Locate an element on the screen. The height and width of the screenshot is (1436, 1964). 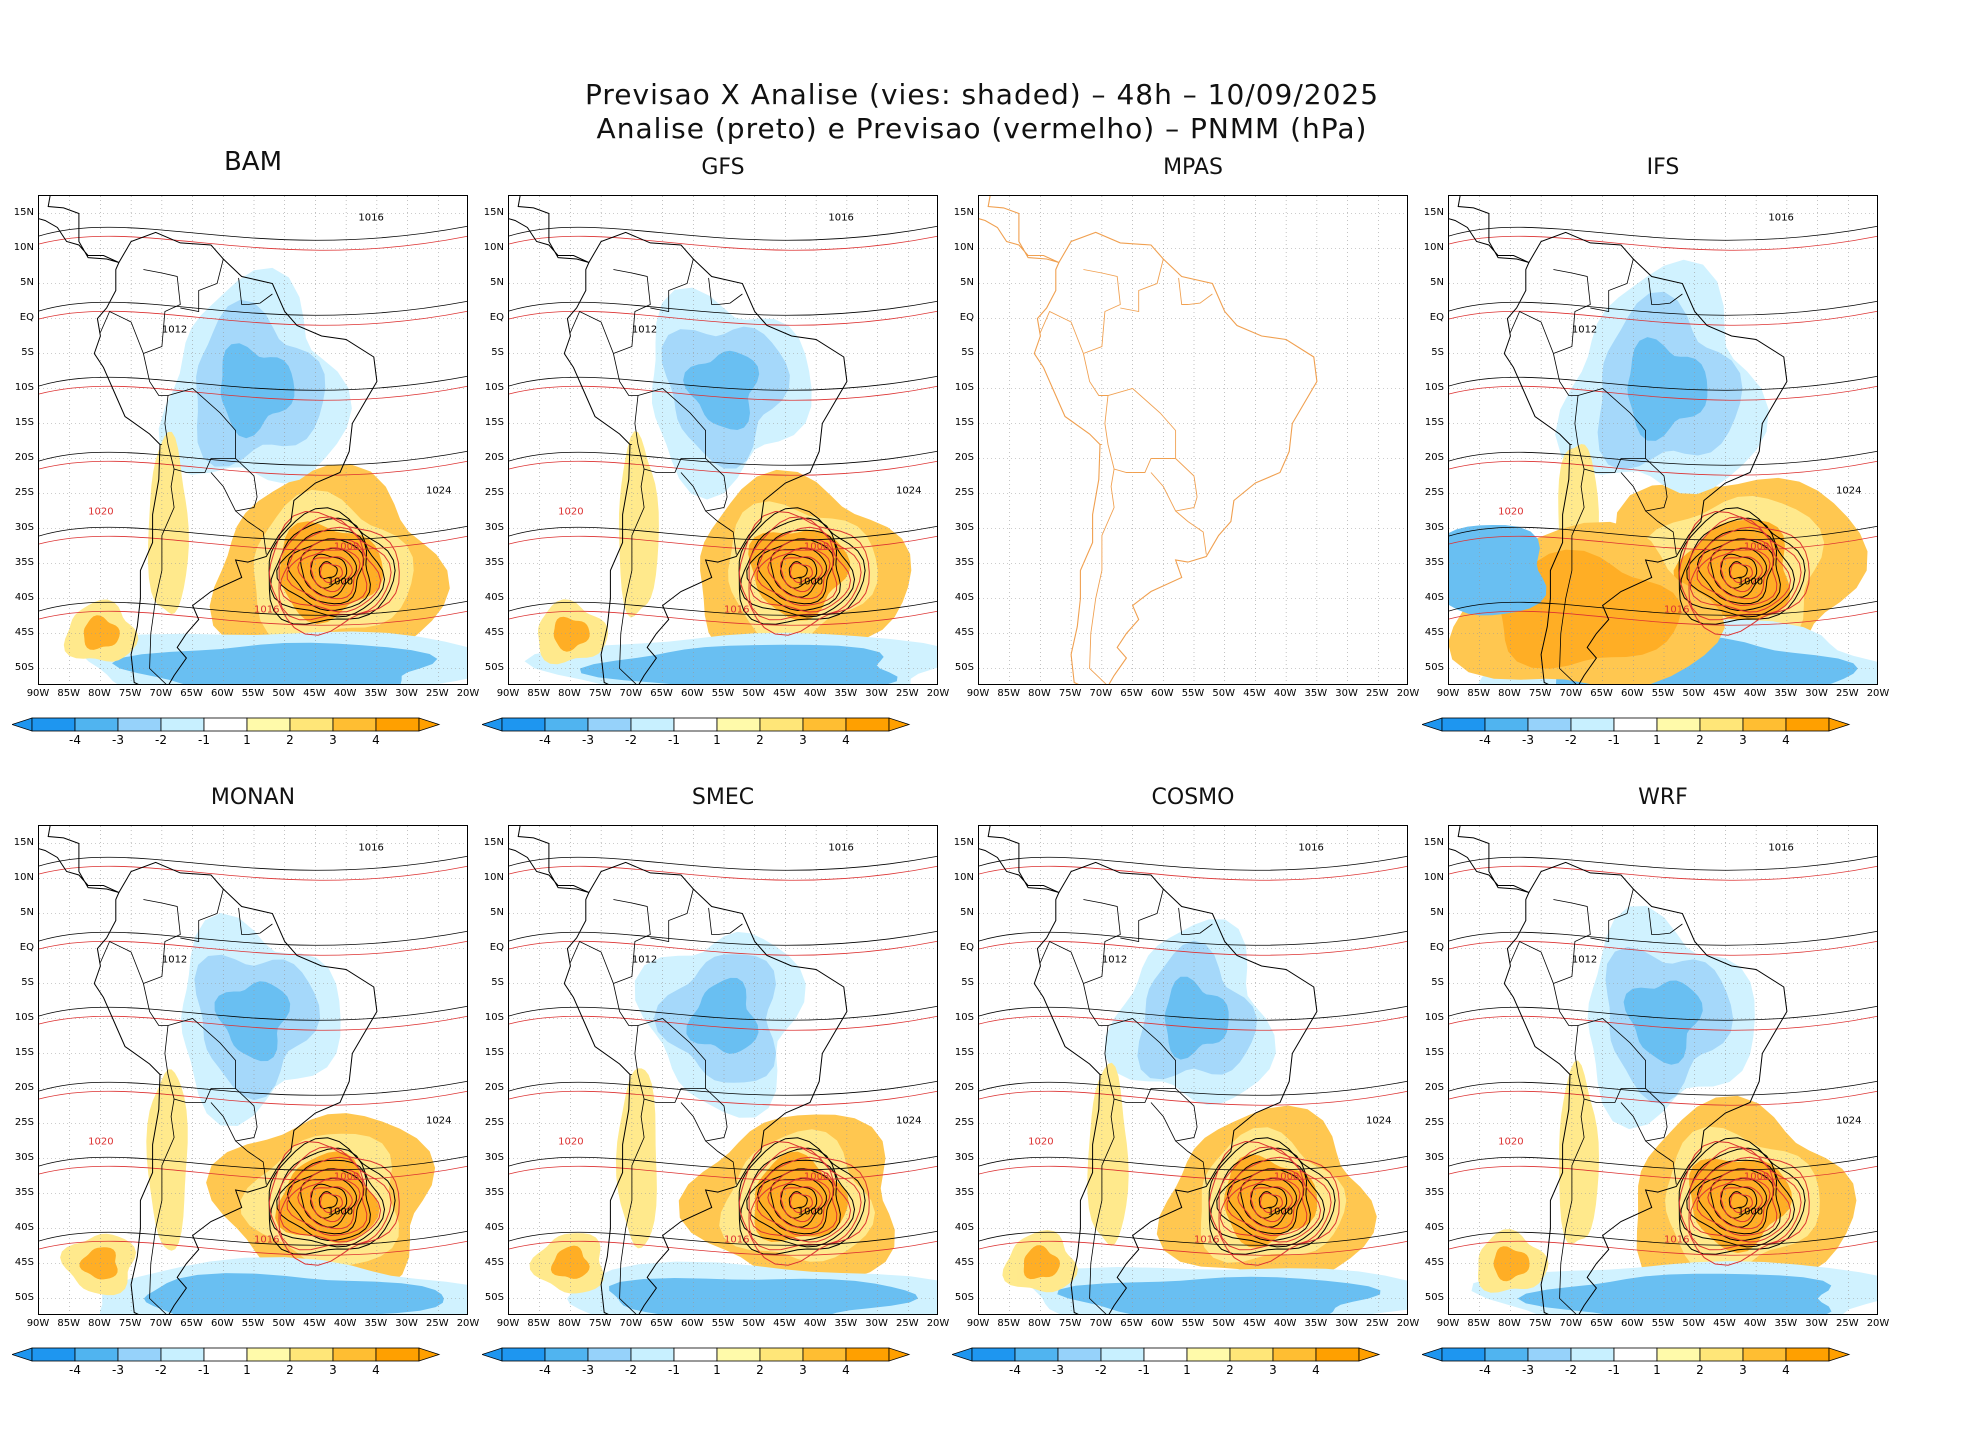
lat-tick-label: 35S is located at coordinates (24, 1192).